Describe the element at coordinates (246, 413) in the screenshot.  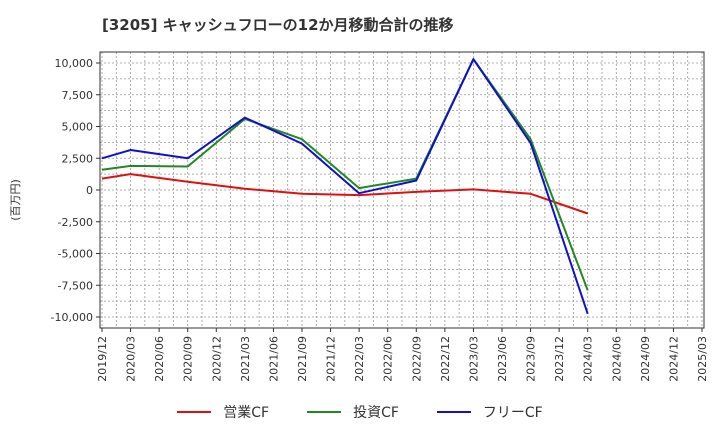
I see `legend-label: 営業CF` at that location.